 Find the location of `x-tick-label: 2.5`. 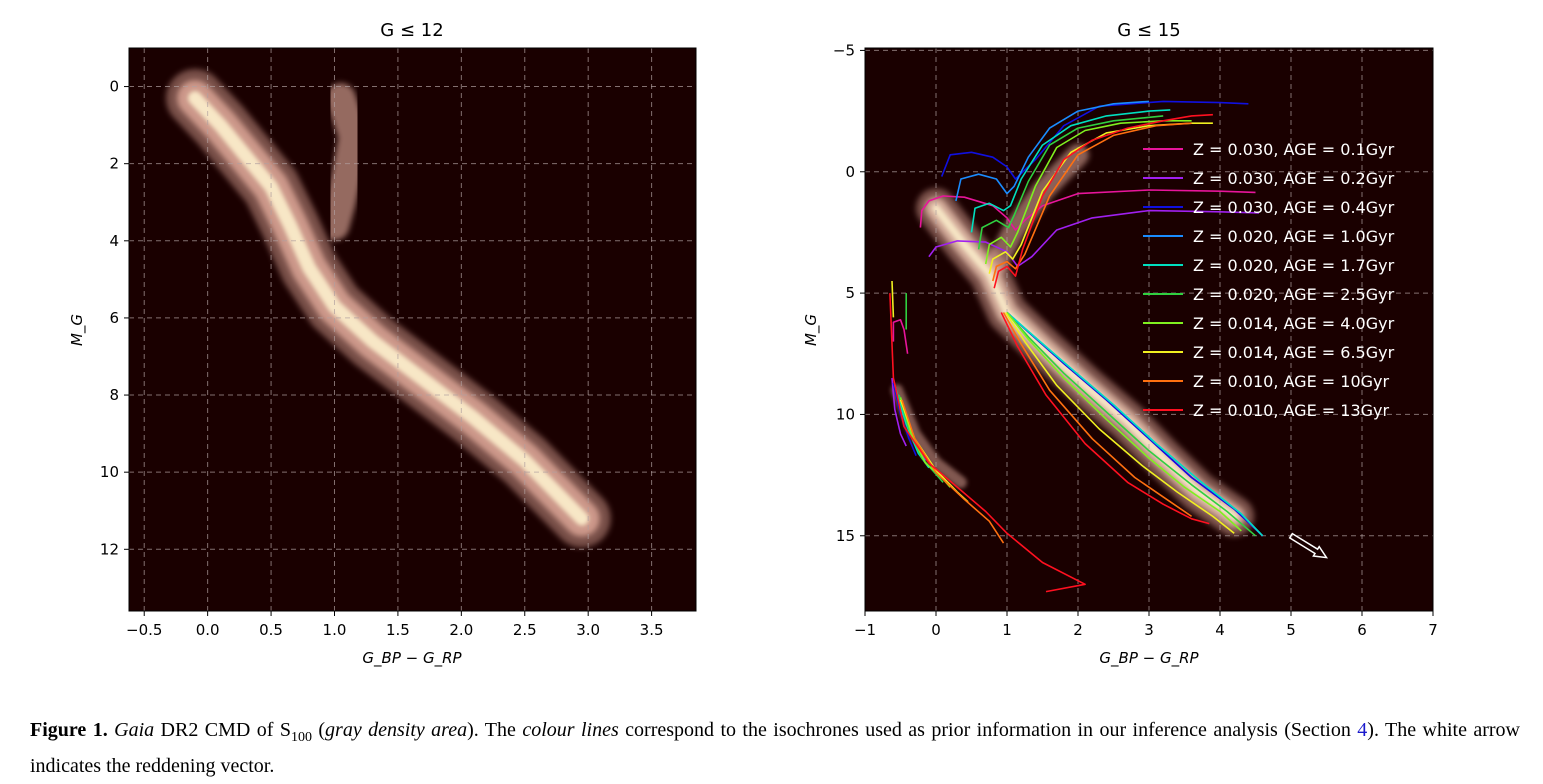

x-tick-label: 2.5 is located at coordinates (525, 630).